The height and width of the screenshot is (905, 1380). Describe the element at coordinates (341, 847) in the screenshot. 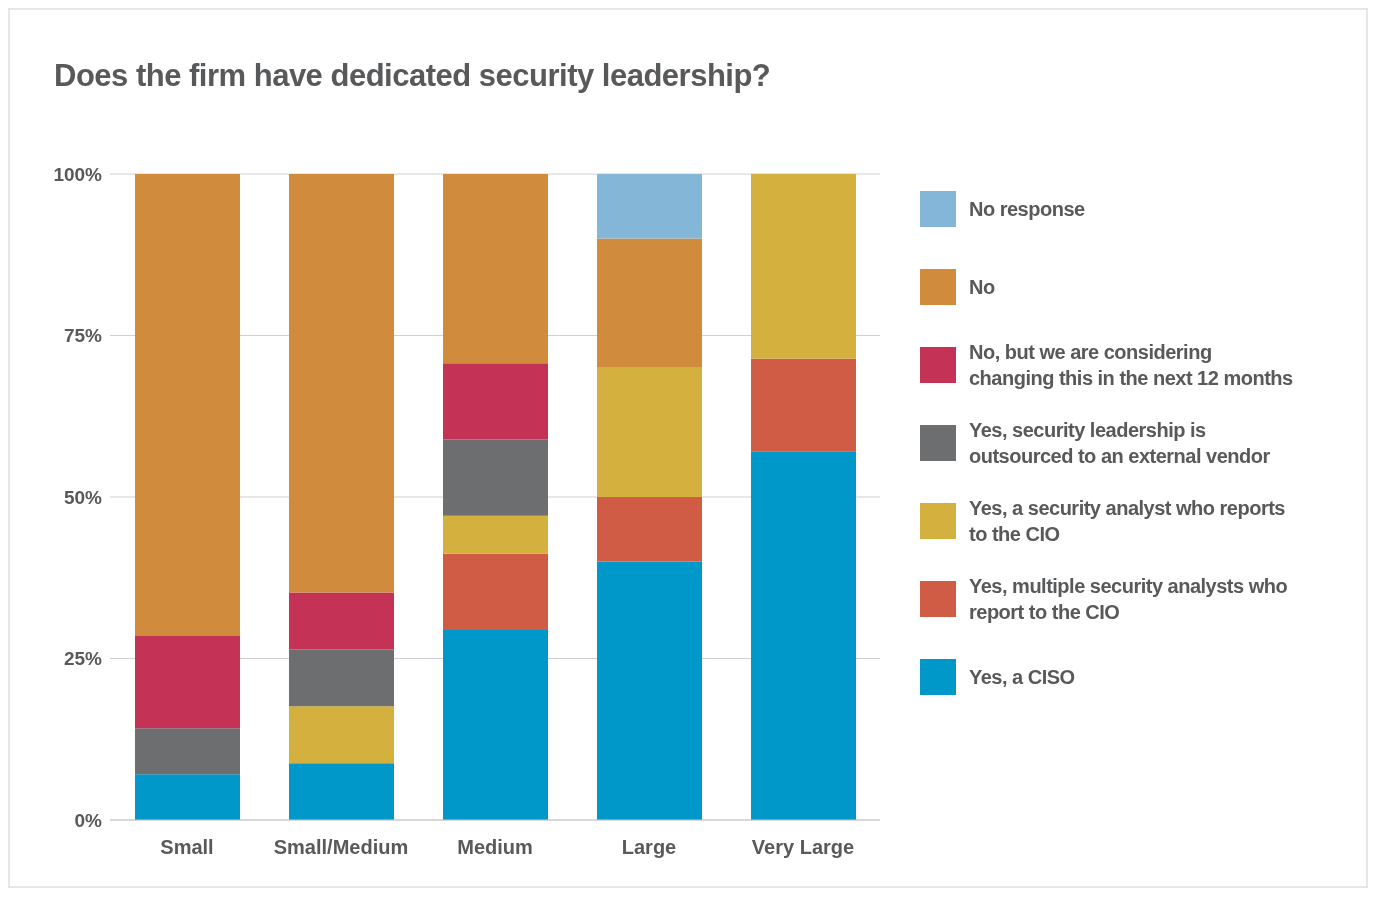

I see `x-tick-label: Small/Medium` at that location.